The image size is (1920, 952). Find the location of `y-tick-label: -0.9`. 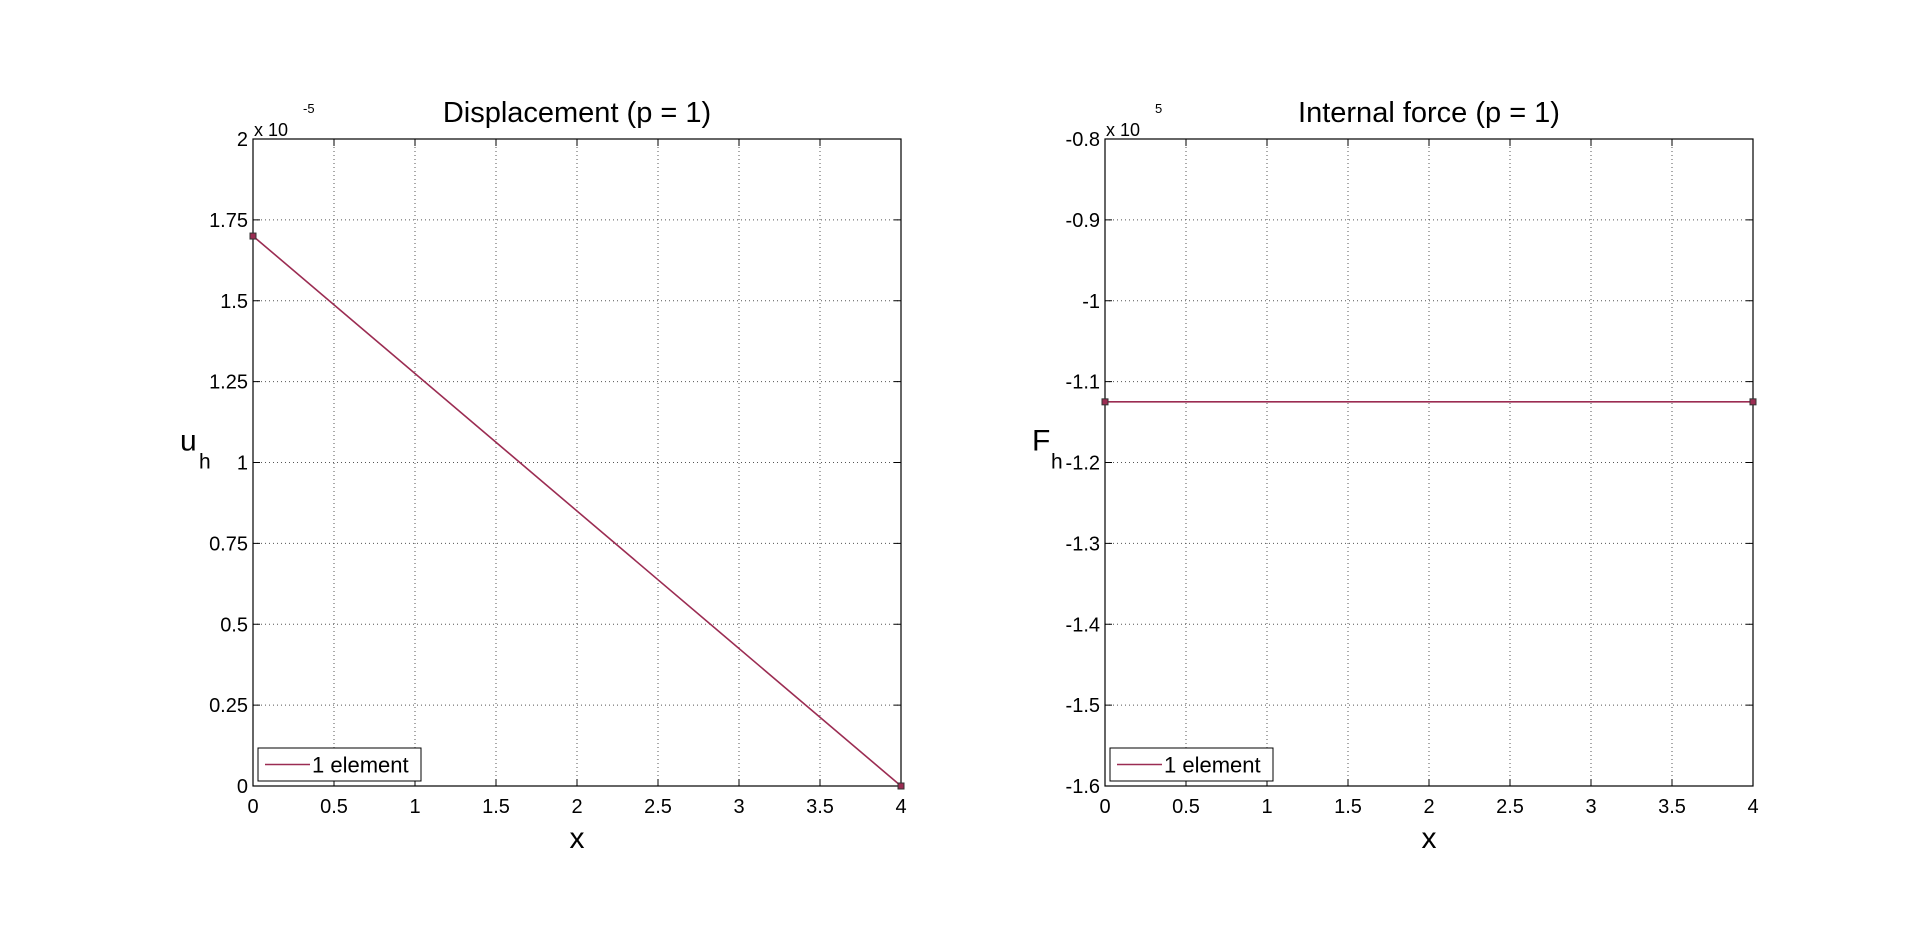

y-tick-label: -0.9 is located at coordinates (1083, 221).